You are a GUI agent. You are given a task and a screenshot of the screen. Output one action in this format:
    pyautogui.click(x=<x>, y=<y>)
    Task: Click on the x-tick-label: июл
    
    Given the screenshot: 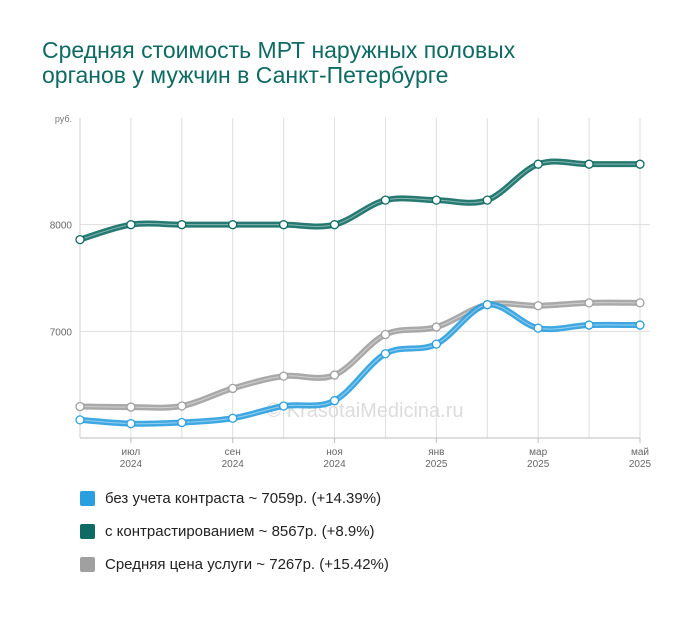 What is the action you would take?
    pyautogui.click(x=131, y=452)
    